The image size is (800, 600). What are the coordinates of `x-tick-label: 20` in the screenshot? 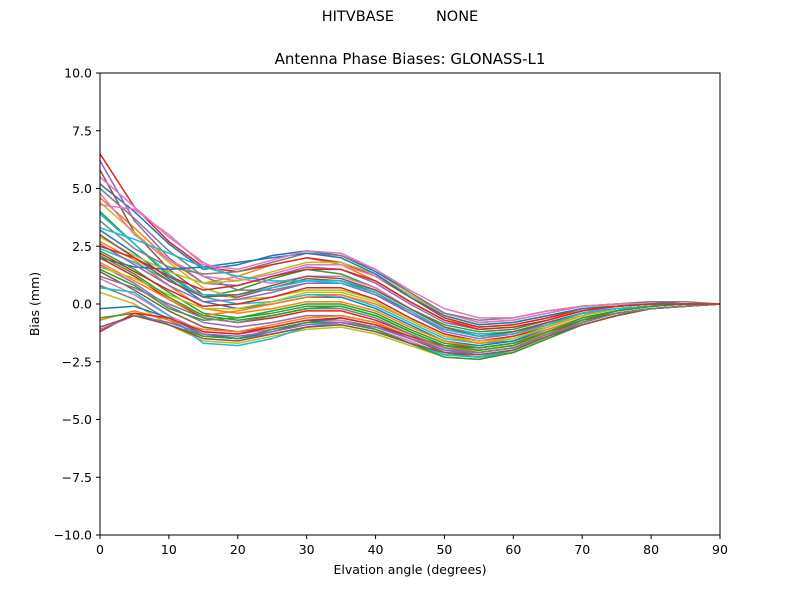 It's located at (238, 549).